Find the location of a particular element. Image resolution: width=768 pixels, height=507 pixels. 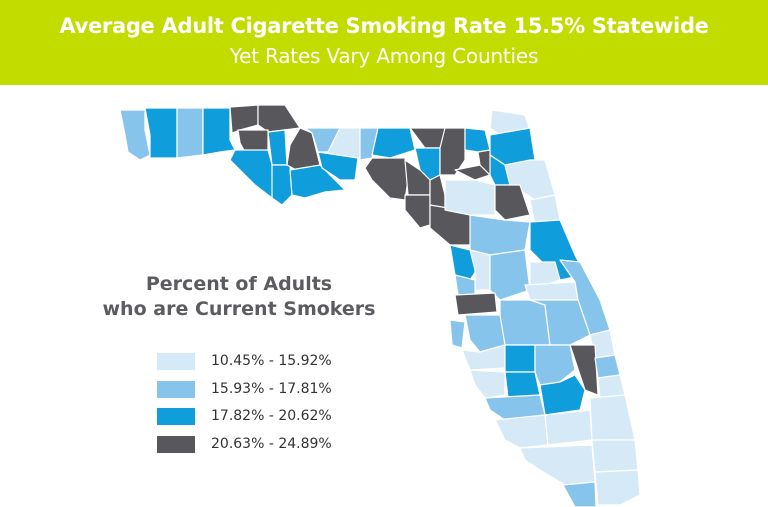

county-taylor is located at coordinates (386, 179).